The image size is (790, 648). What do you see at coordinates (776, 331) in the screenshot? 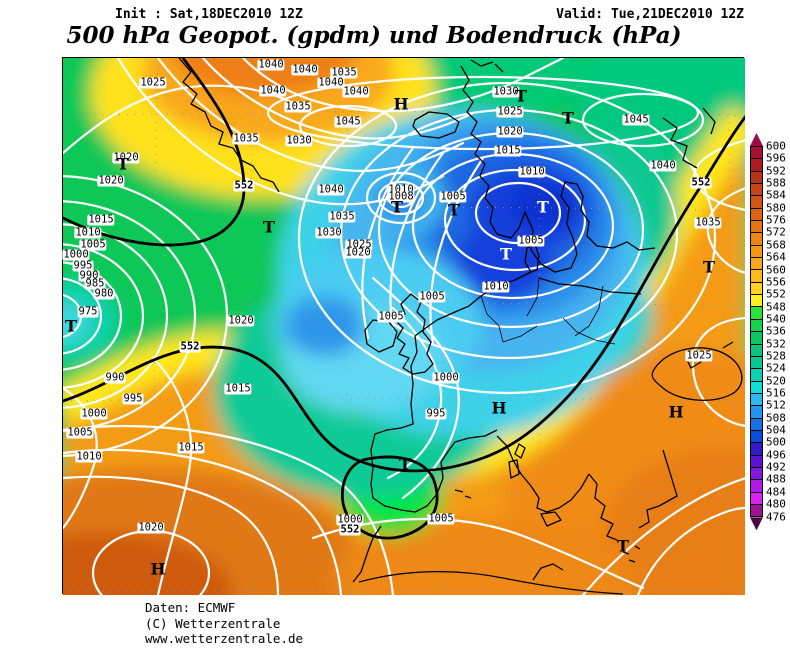
I see `colorbar-tick-label: 536` at bounding box center [776, 331].